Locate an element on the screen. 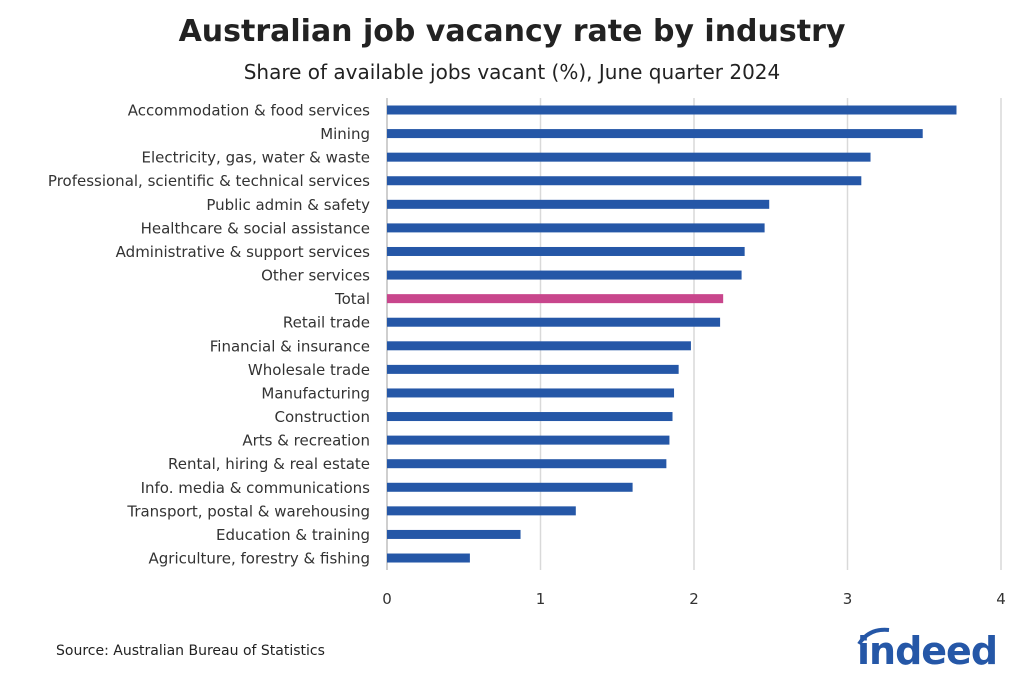  category-label: Retail trade is located at coordinates (326, 323).